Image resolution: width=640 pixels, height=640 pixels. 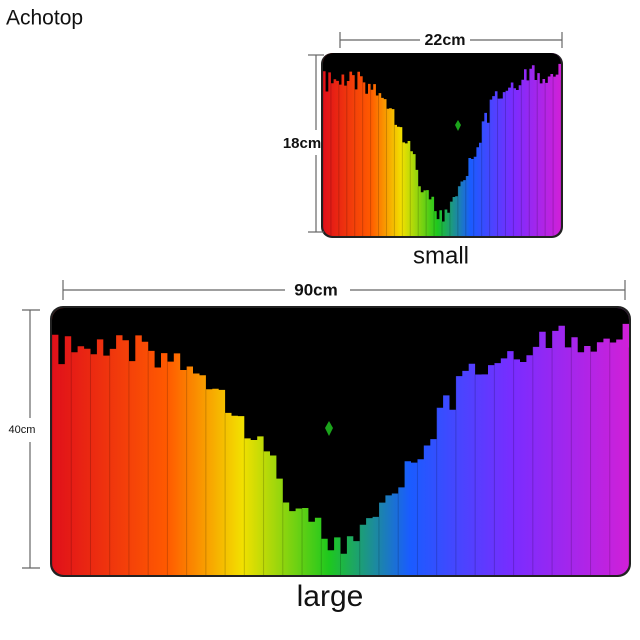 I want to click on small-pad, so click(x=442, y=145).